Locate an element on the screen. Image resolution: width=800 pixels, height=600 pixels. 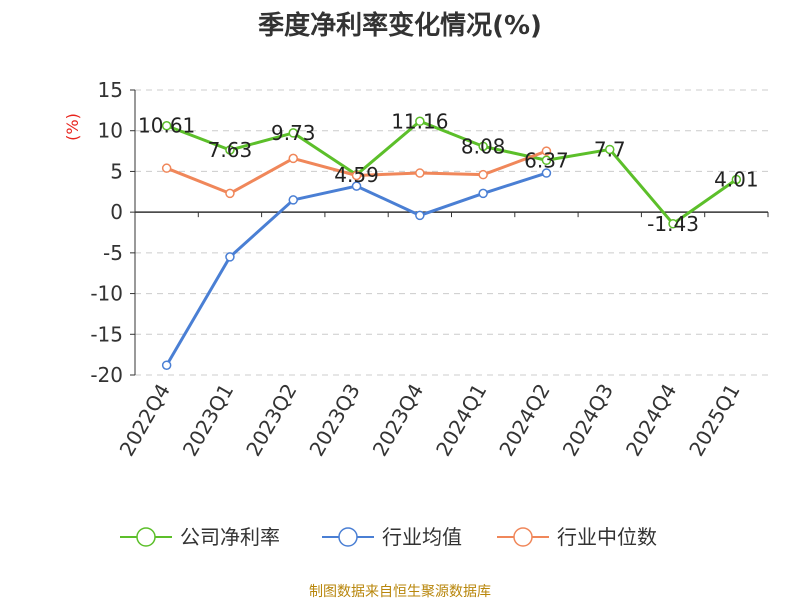
y-tick-label: 15 is located at coordinates (110, 90).